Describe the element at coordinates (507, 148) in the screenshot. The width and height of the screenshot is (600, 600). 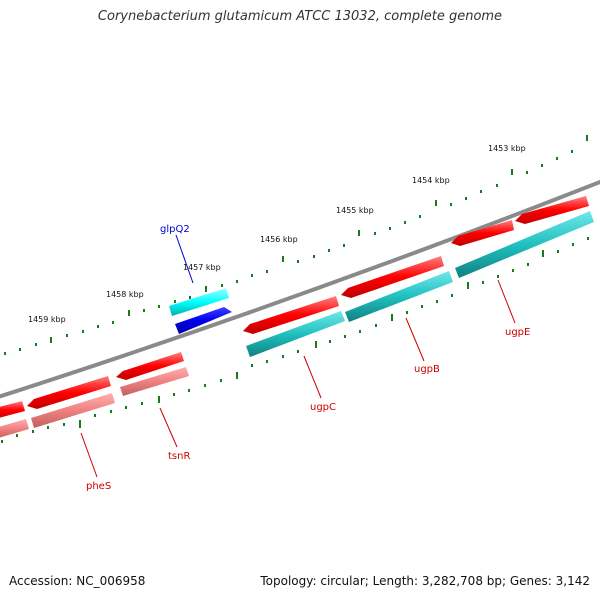
I see `scale-label: 1453 kbp` at that location.